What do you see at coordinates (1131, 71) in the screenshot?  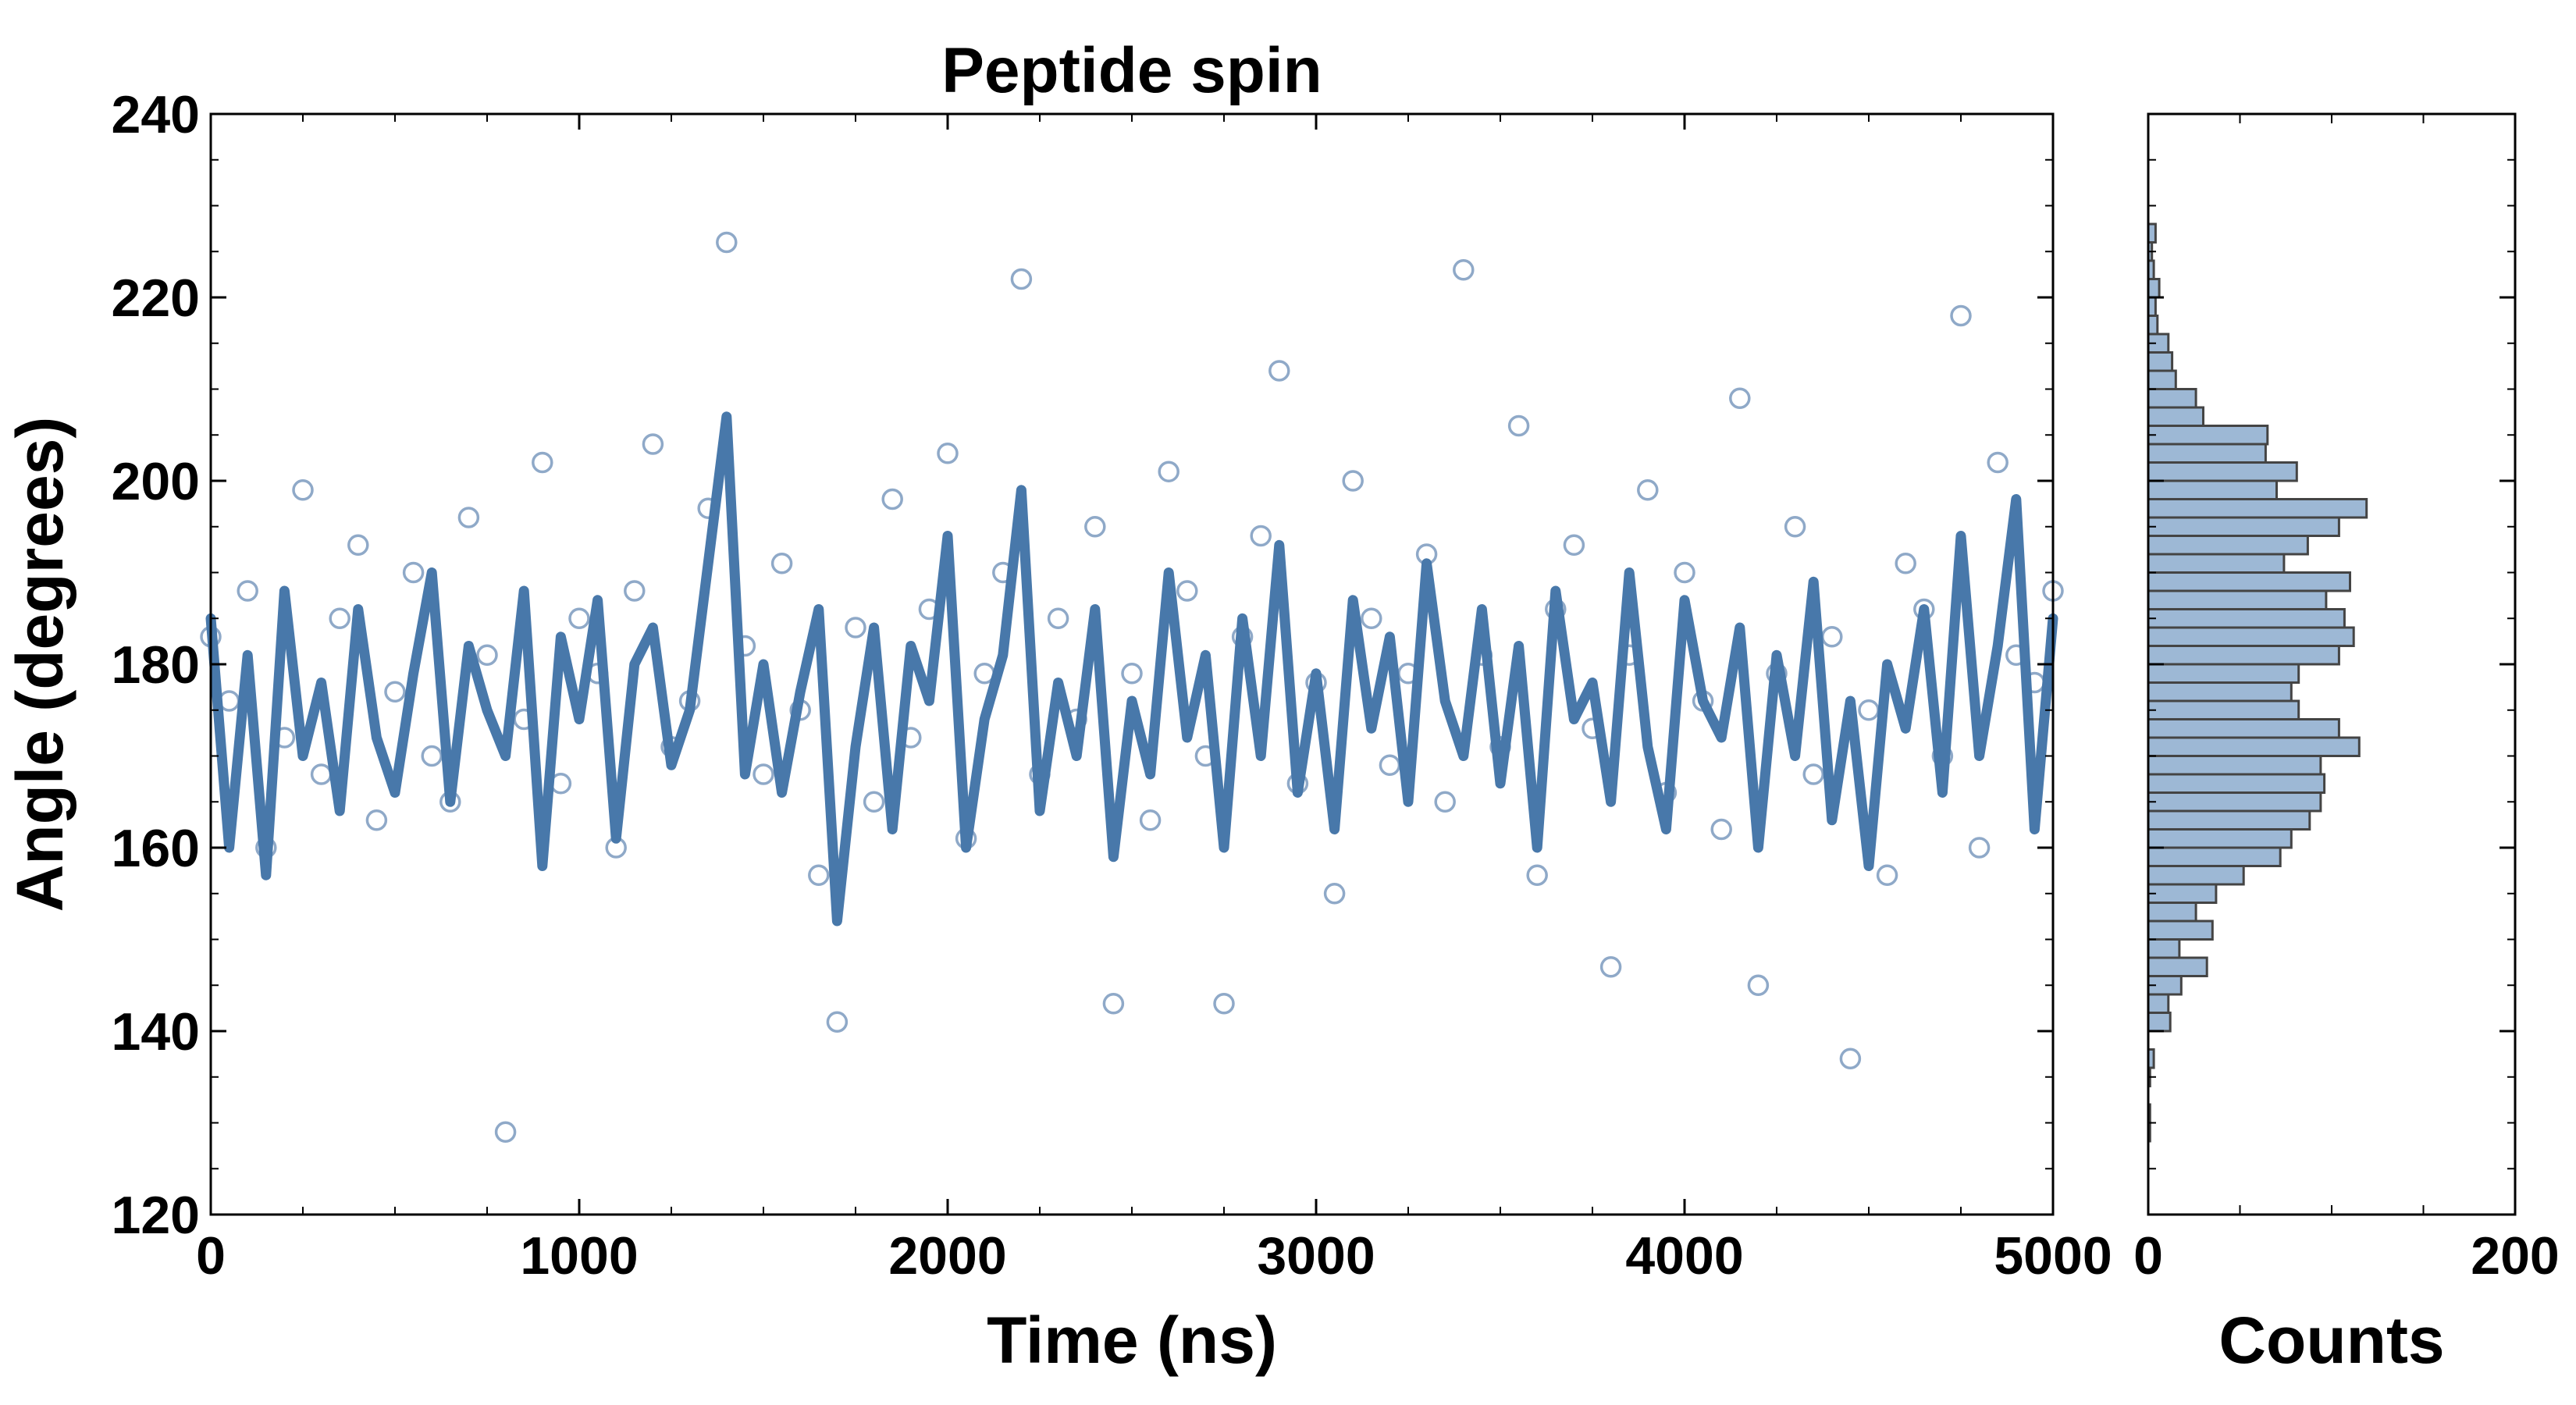 I see `chart-title: Peptide spin` at bounding box center [1131, 71].